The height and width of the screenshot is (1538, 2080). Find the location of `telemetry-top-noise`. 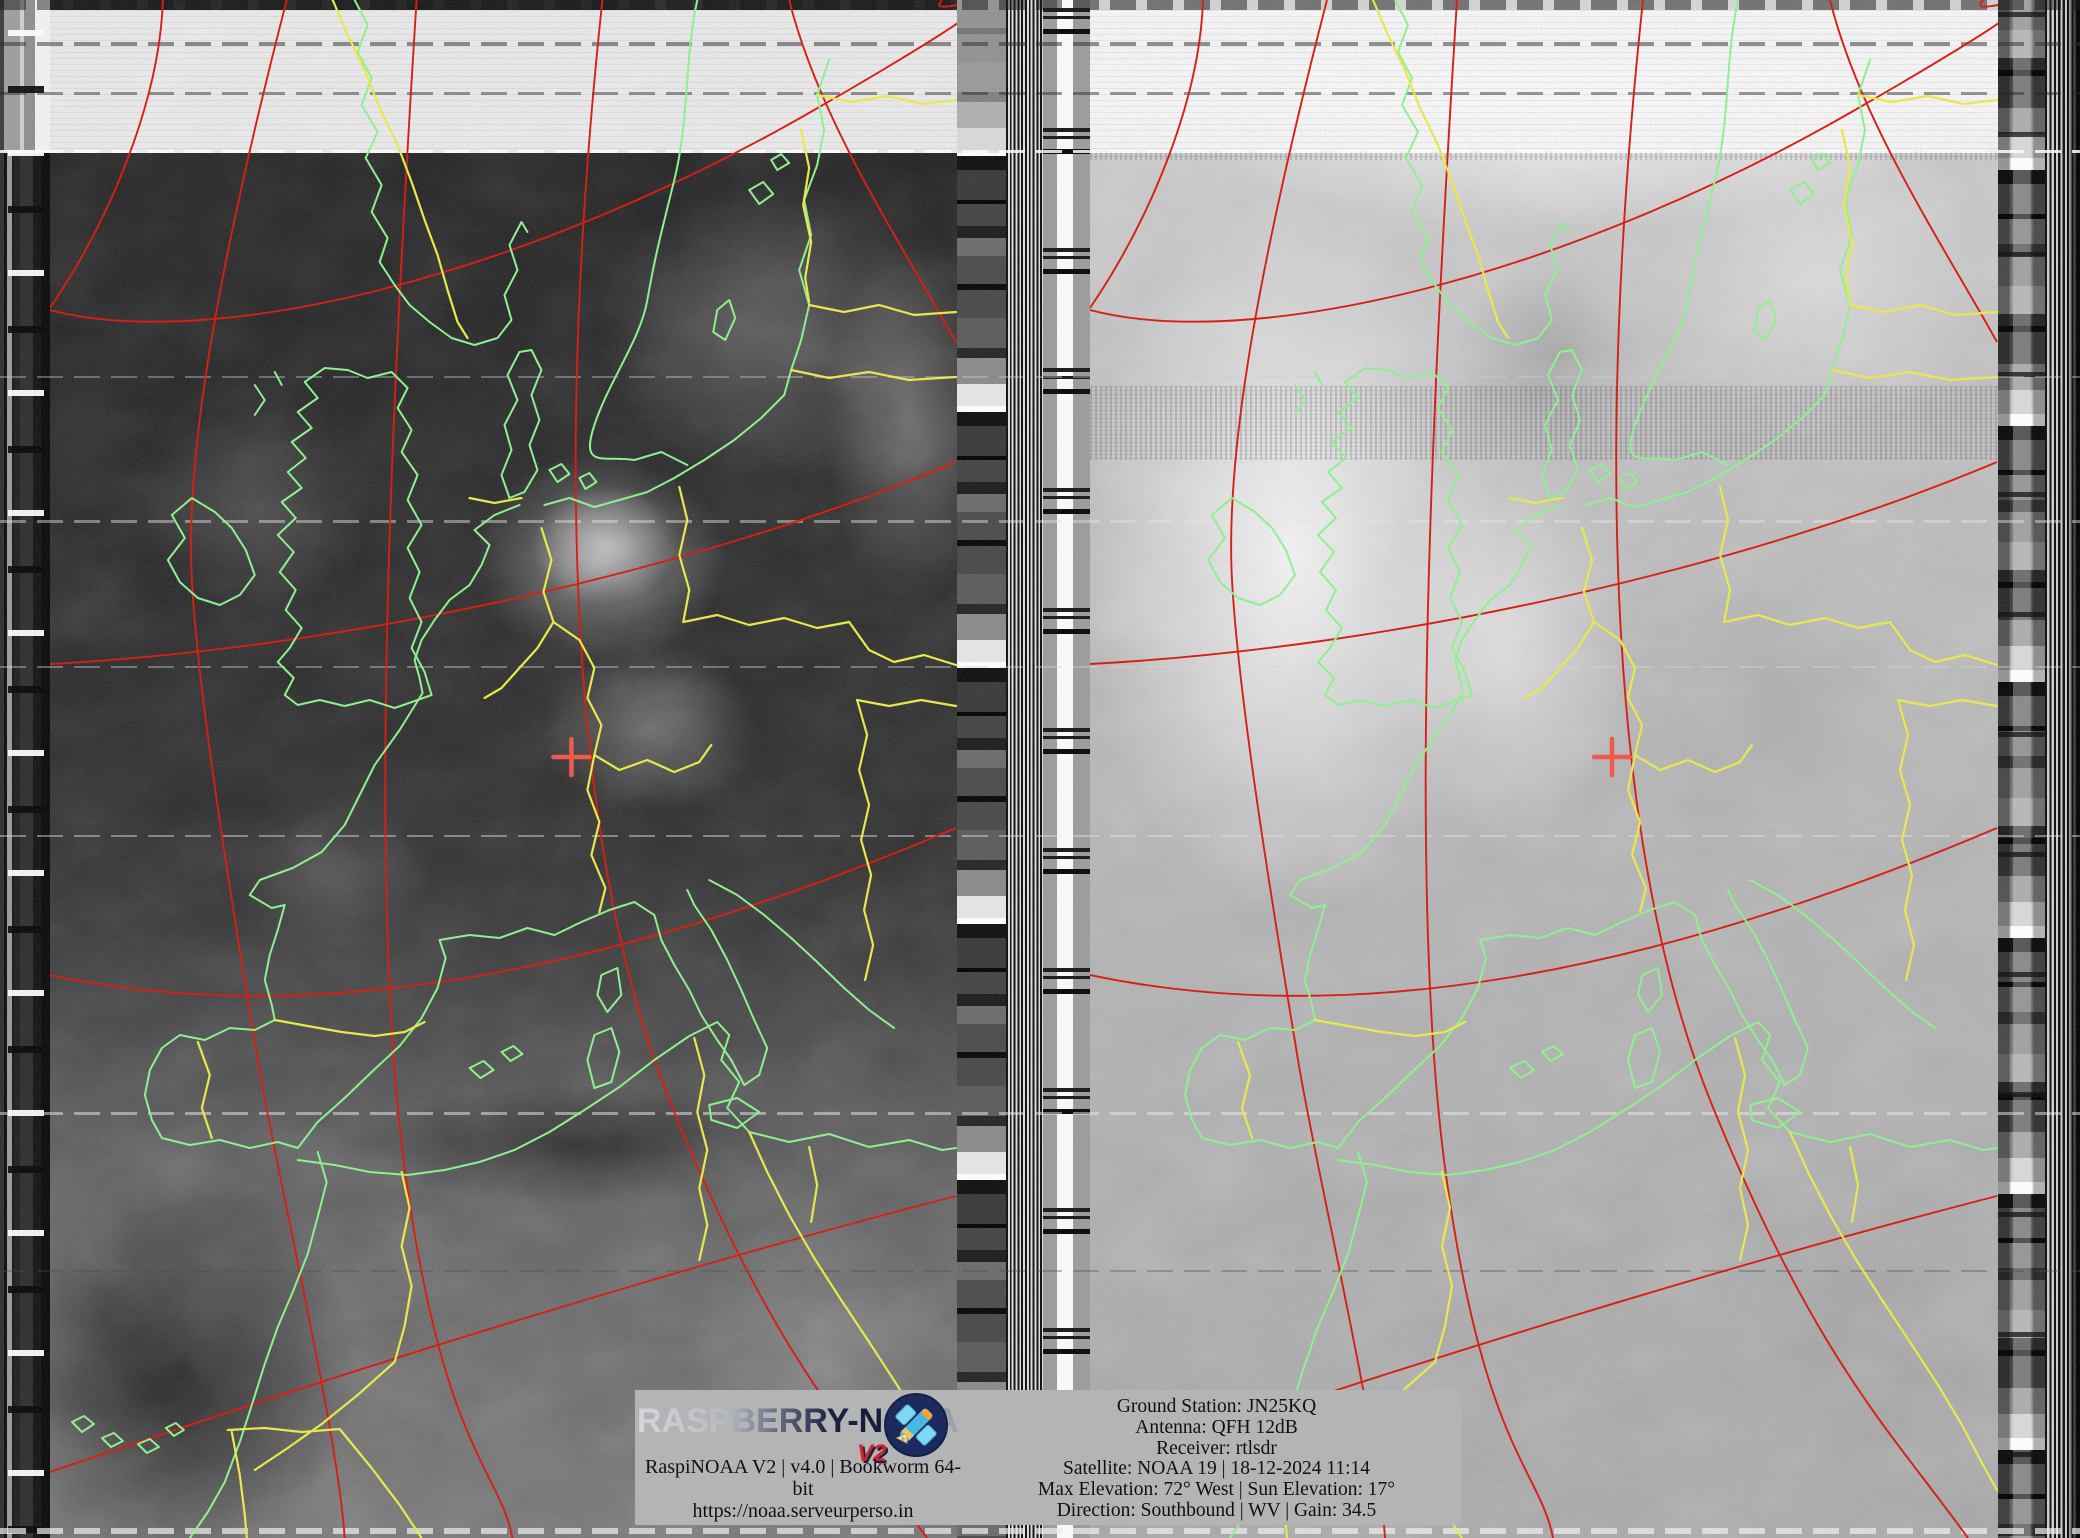

telemetry-top-noise is located at coordinates (981, 76).